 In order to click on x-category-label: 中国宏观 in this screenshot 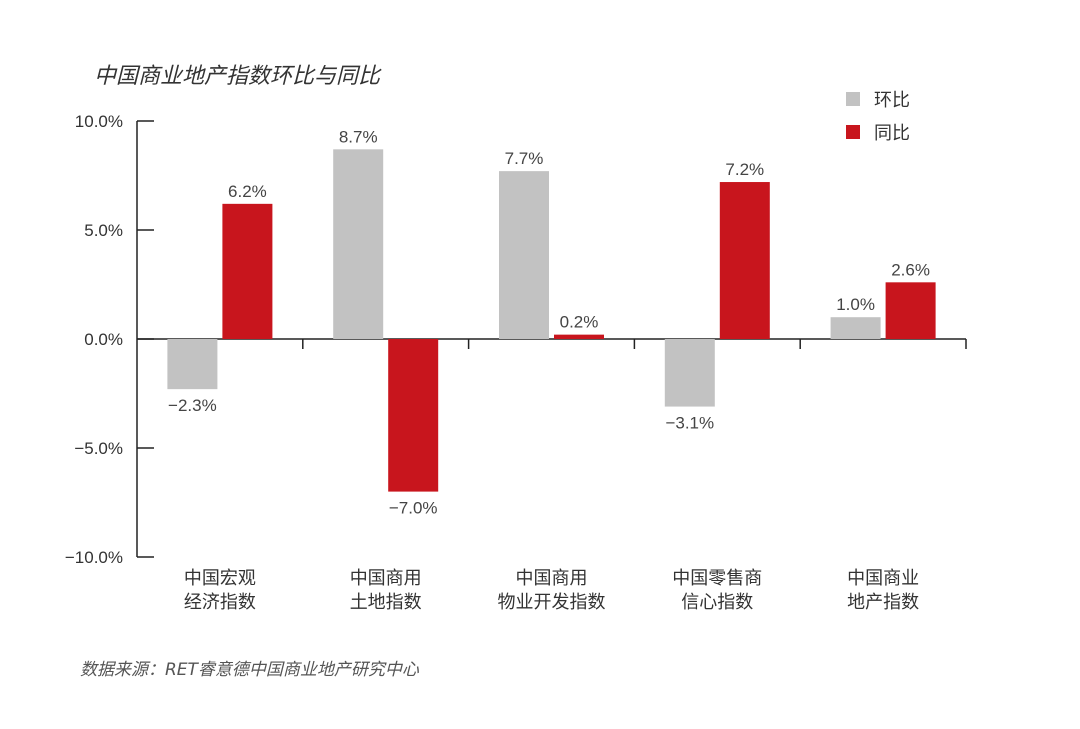, I will do `click(220, 578)`.